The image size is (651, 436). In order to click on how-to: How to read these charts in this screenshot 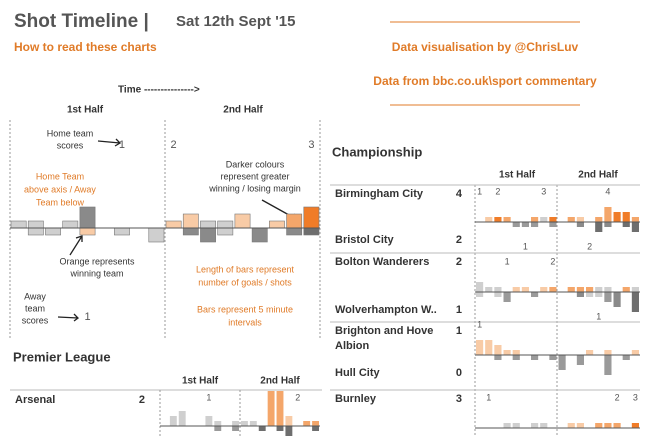, I will do `click(85, 47)`.